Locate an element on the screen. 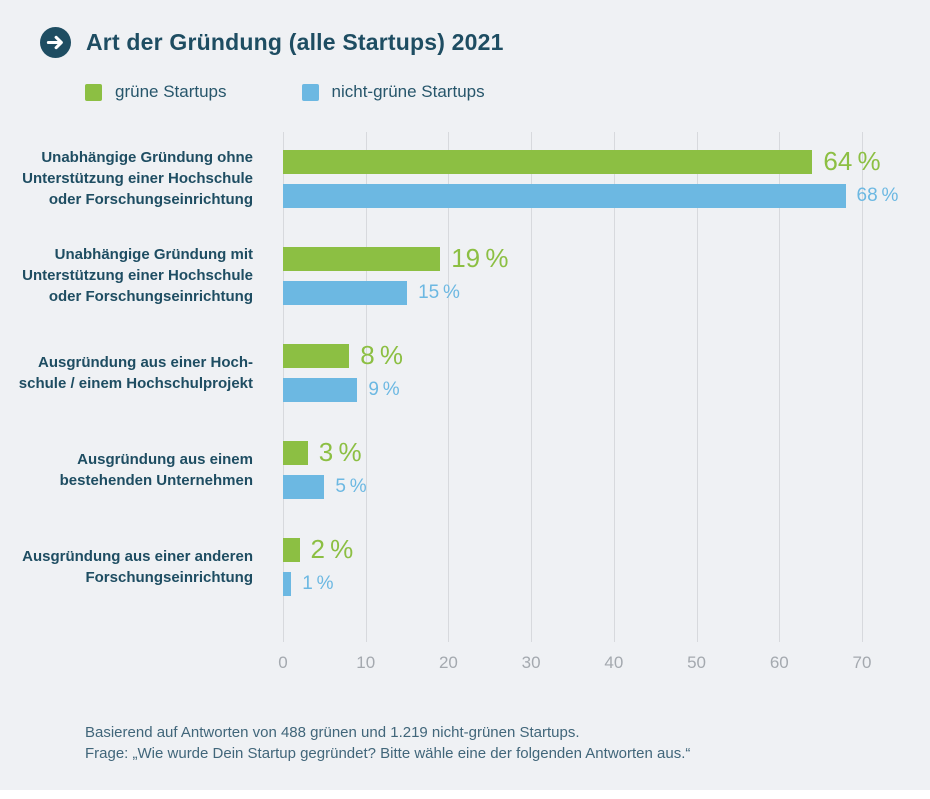 This screenshot has width=930, height=799. bar-group: 2 % 1 % is located at coordinates (318, 565).